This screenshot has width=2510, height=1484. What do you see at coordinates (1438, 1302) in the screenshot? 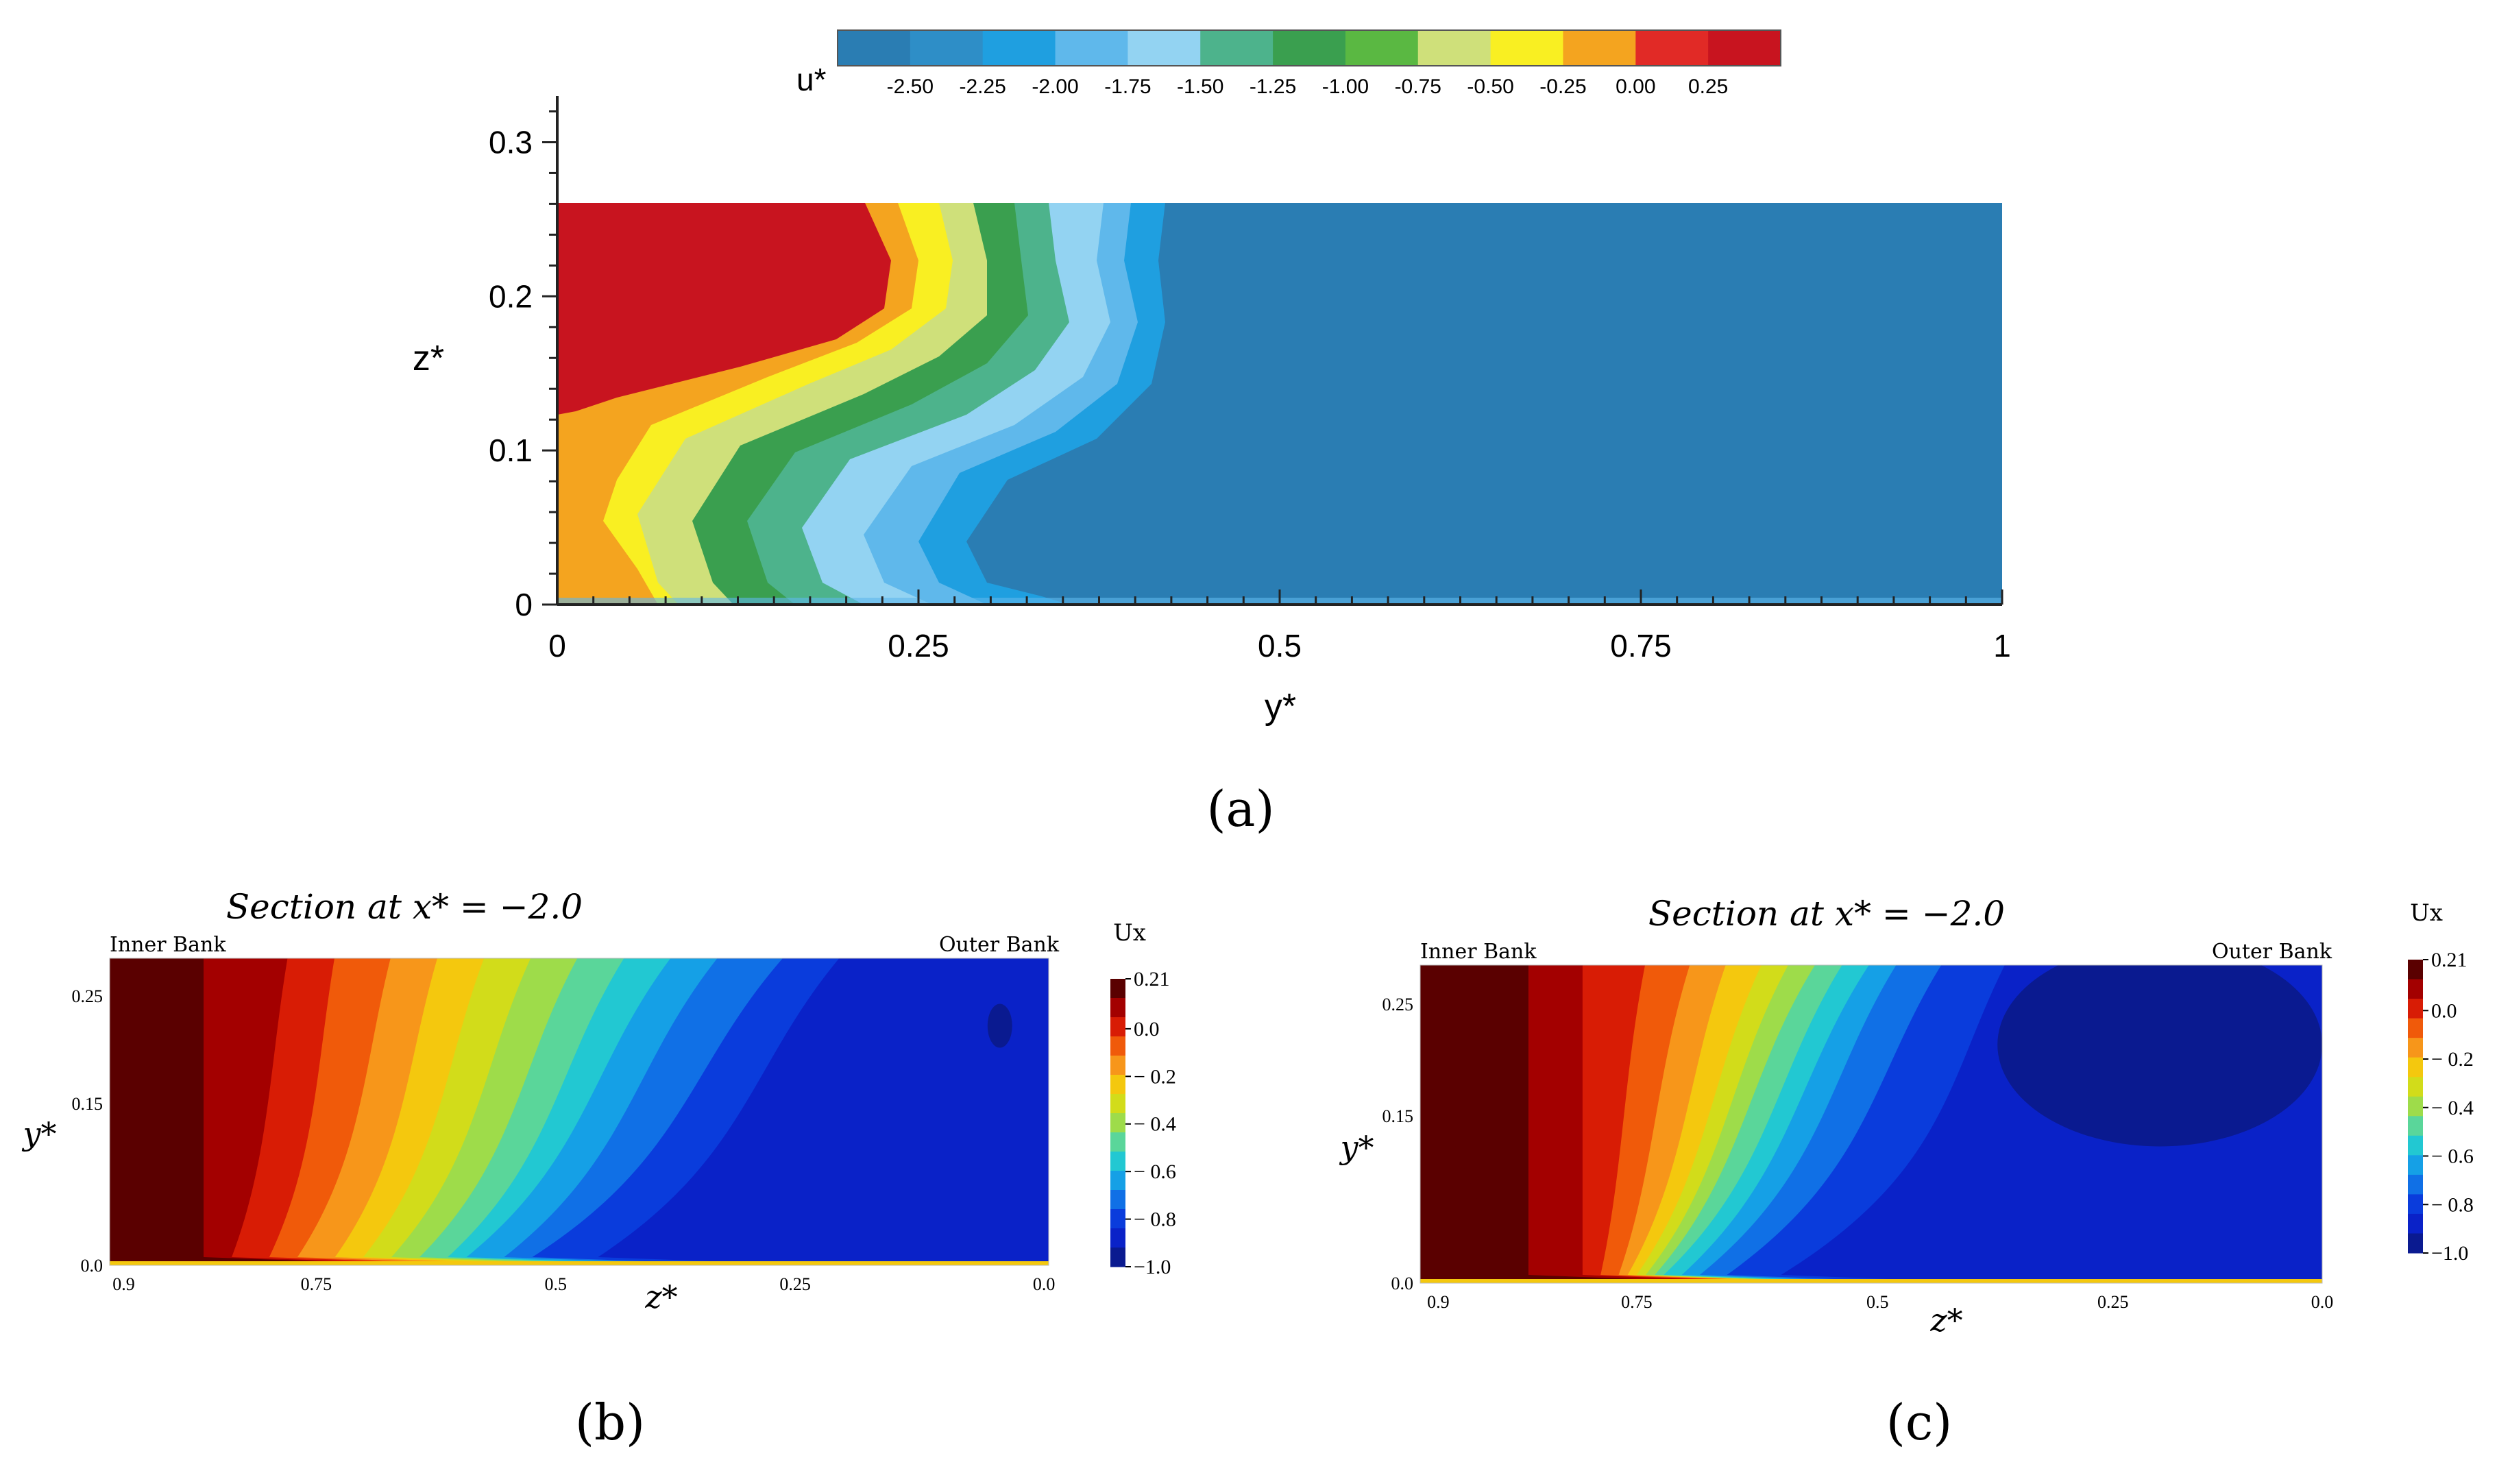
I see `x-tick-label: 0.9` at bounding box center [1438, 1302].